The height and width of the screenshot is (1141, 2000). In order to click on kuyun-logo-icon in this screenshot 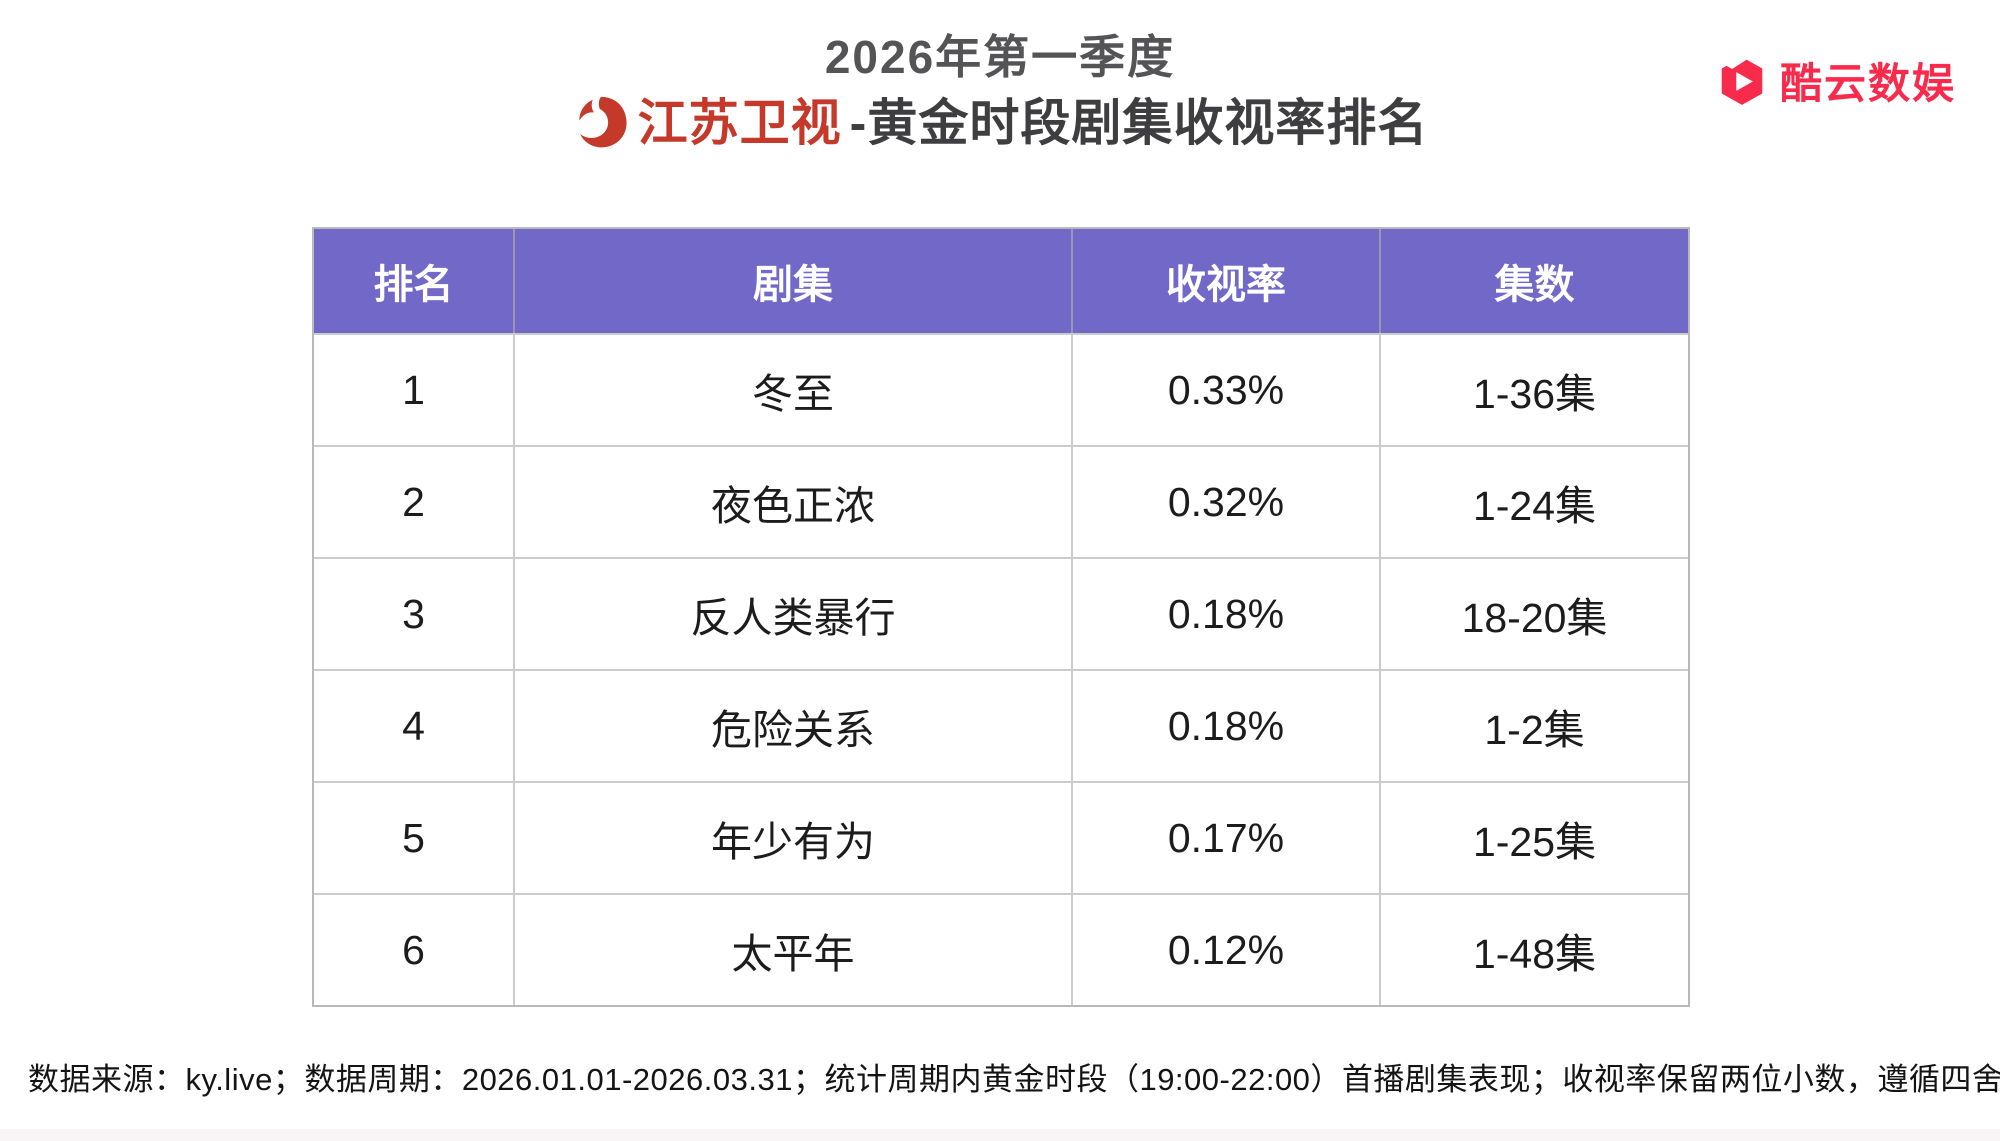, I will do `click(1742, 80)`.